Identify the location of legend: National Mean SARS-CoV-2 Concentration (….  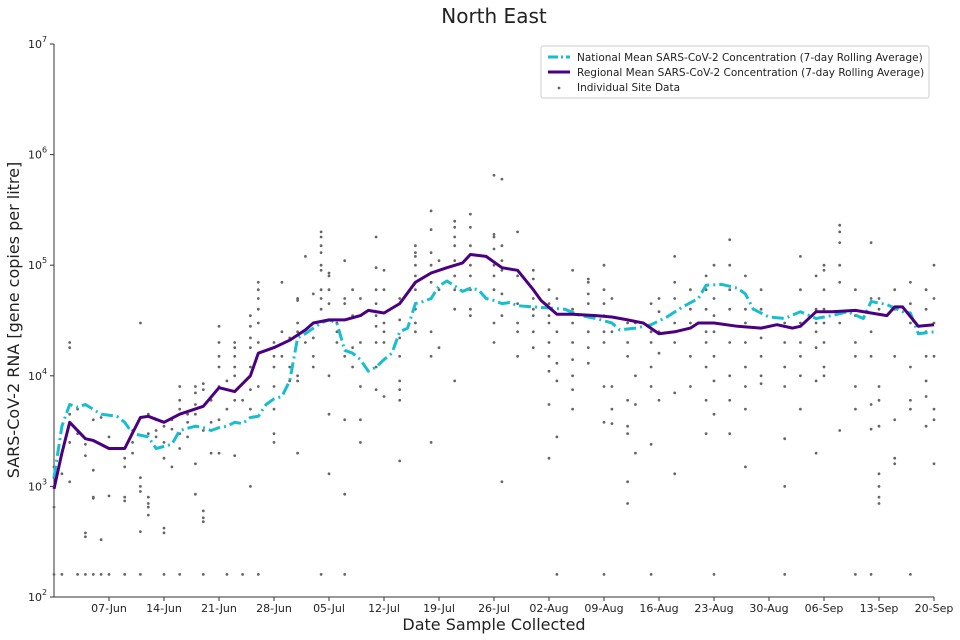
(735, 72).